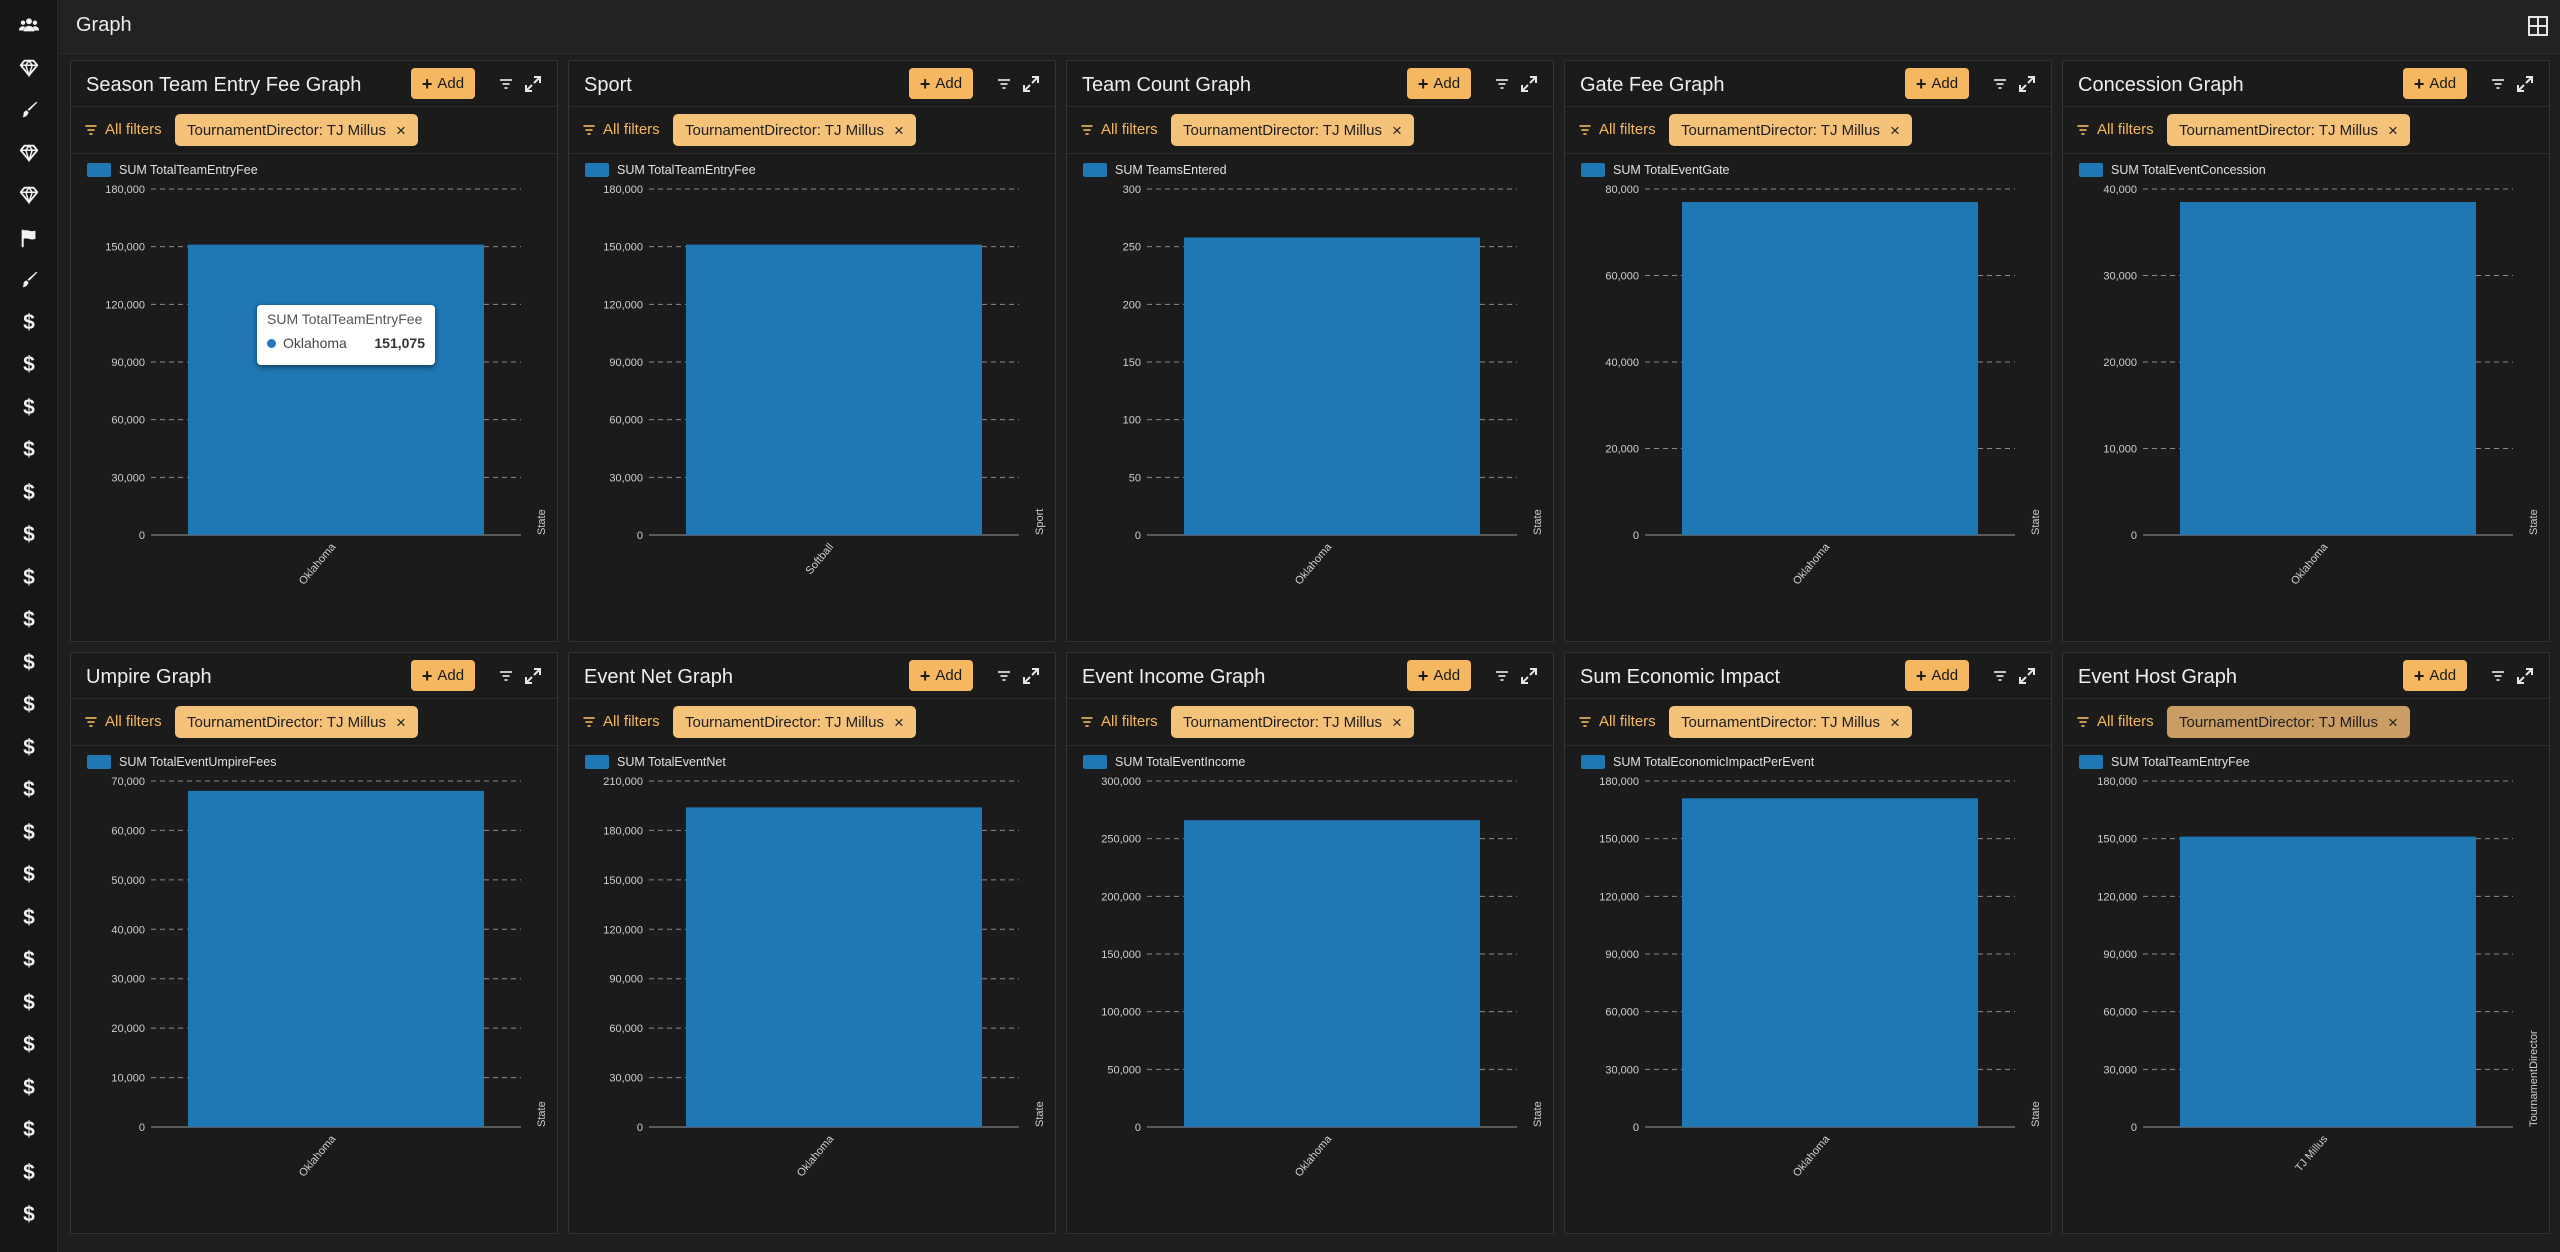  I want to click on layout-grid-icon, so click(2538, 26).